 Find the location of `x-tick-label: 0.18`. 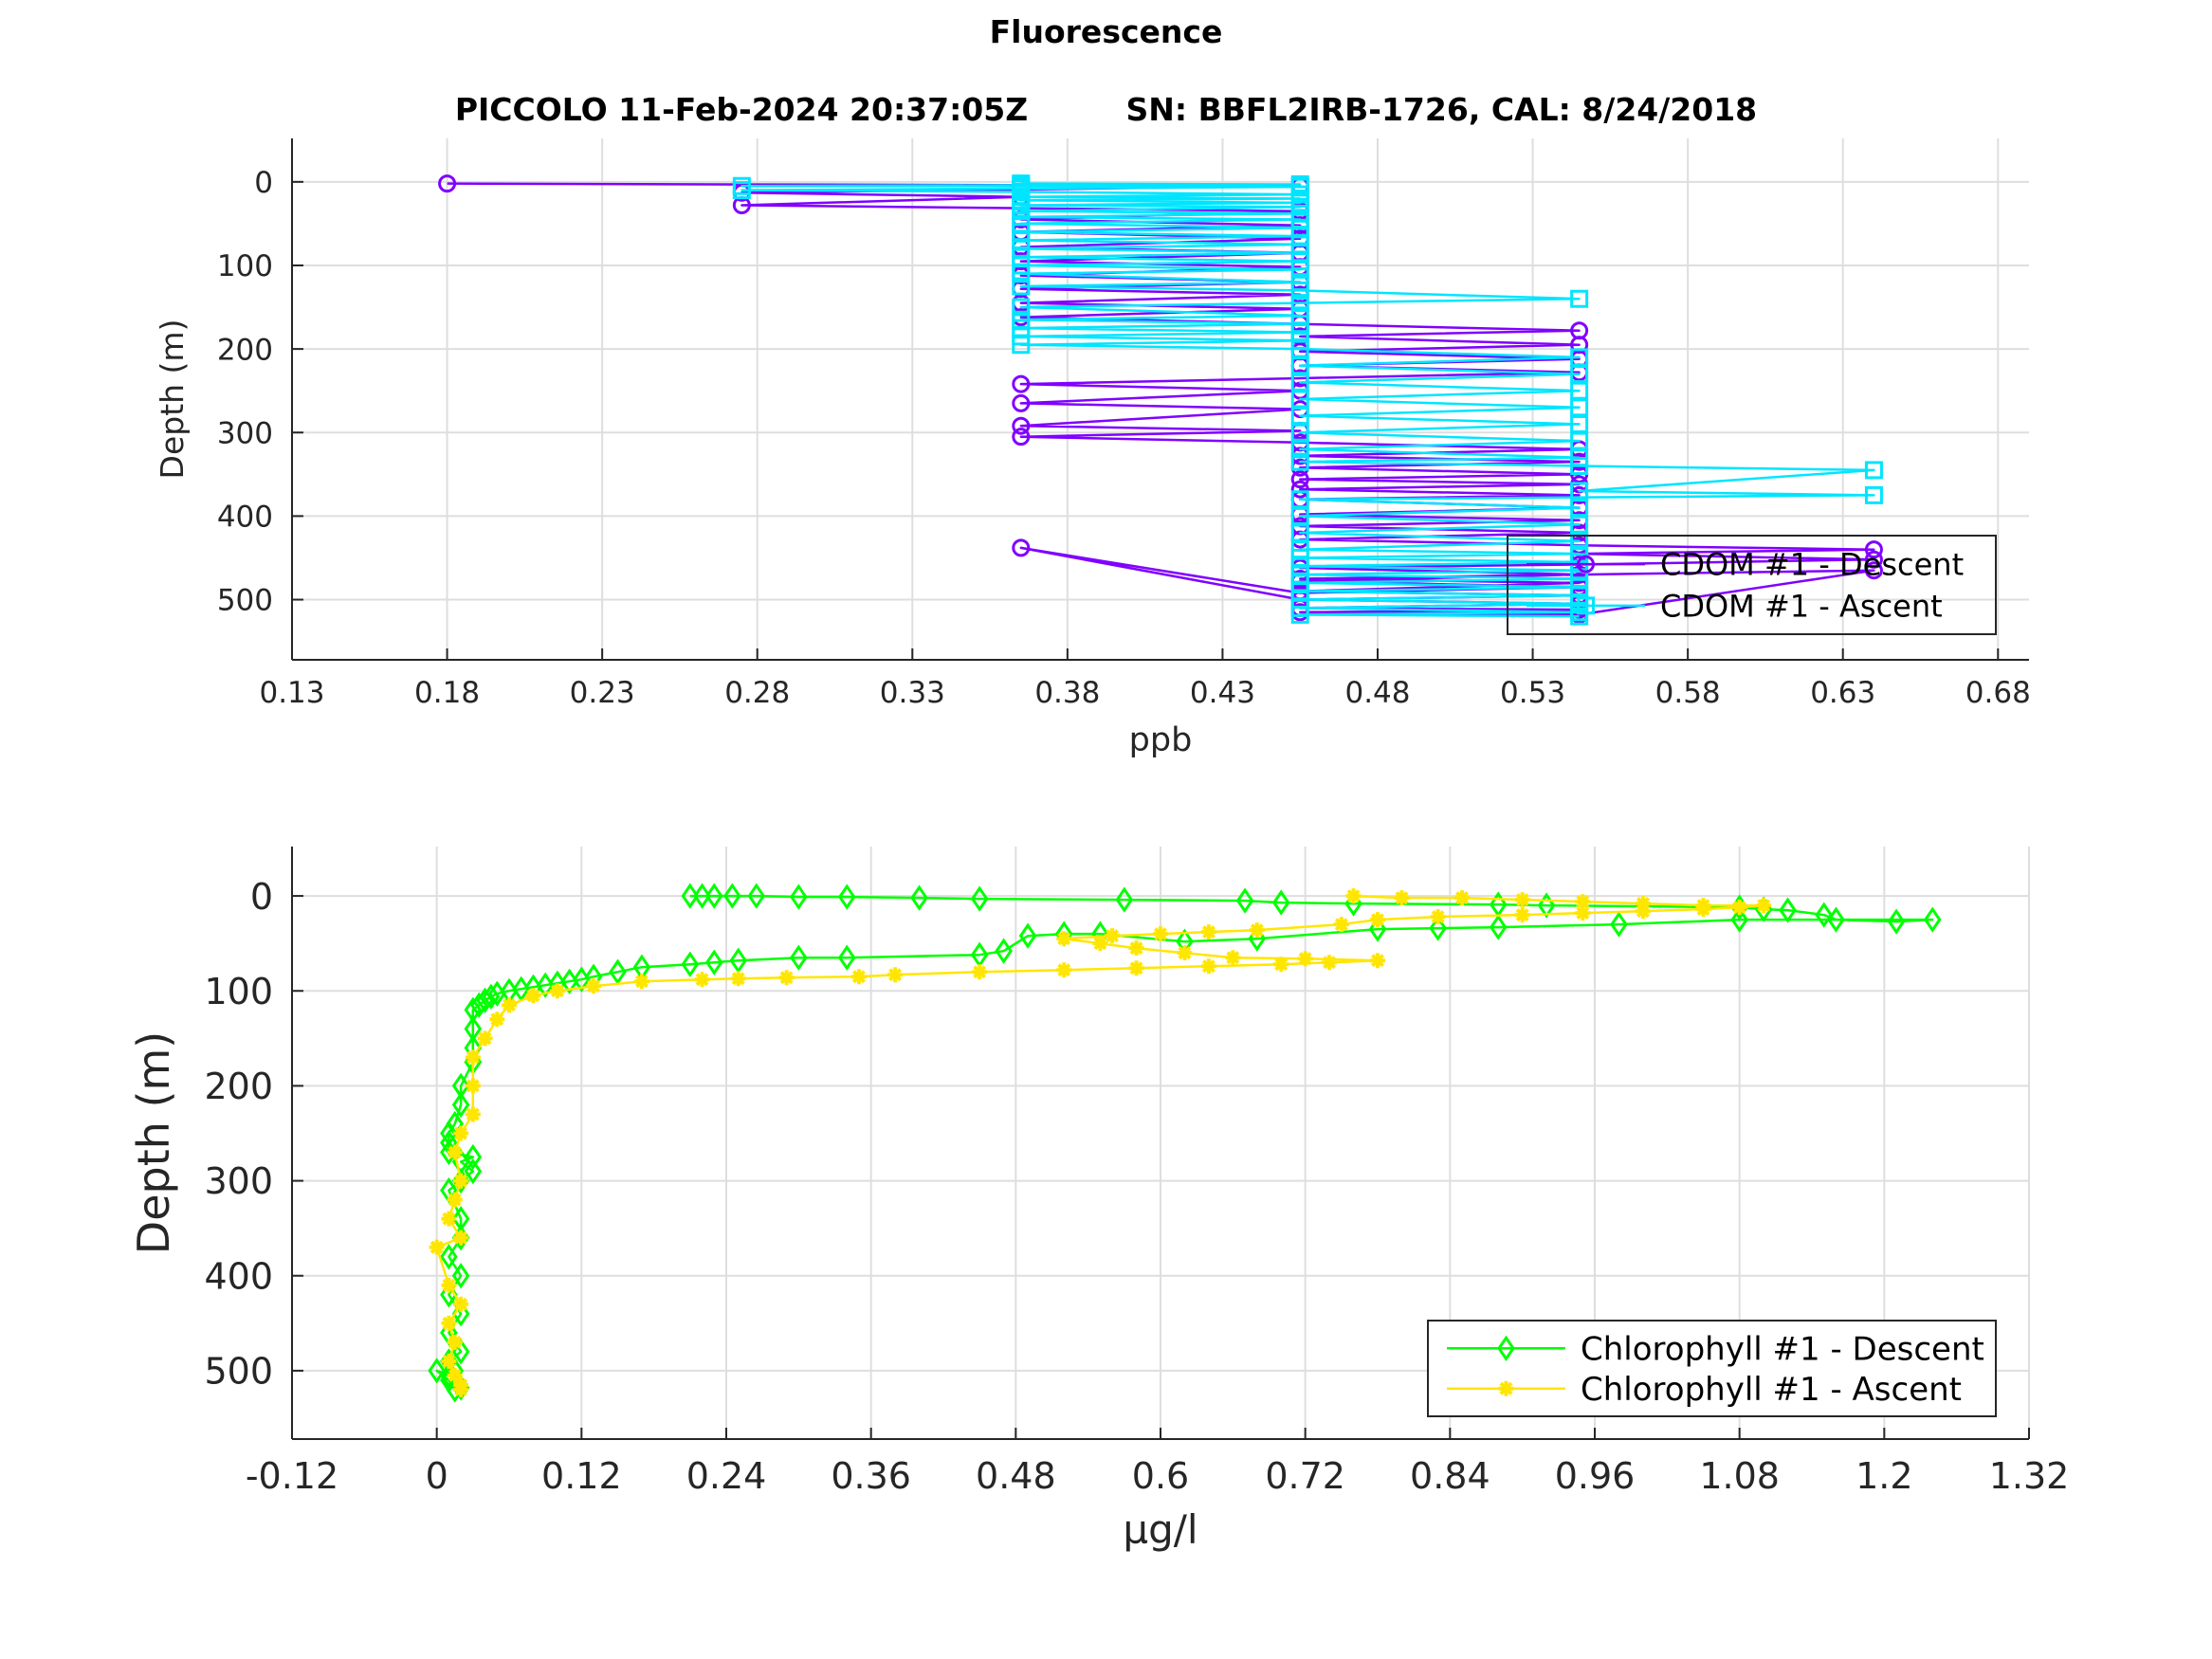

x-tick-label: 0.18 is located at coordinates (447, 693).